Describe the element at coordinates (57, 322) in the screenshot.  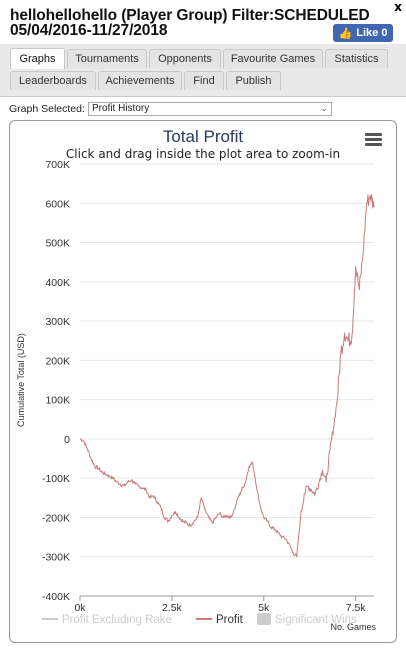
I see `y-tick-label: 300K` at that location.